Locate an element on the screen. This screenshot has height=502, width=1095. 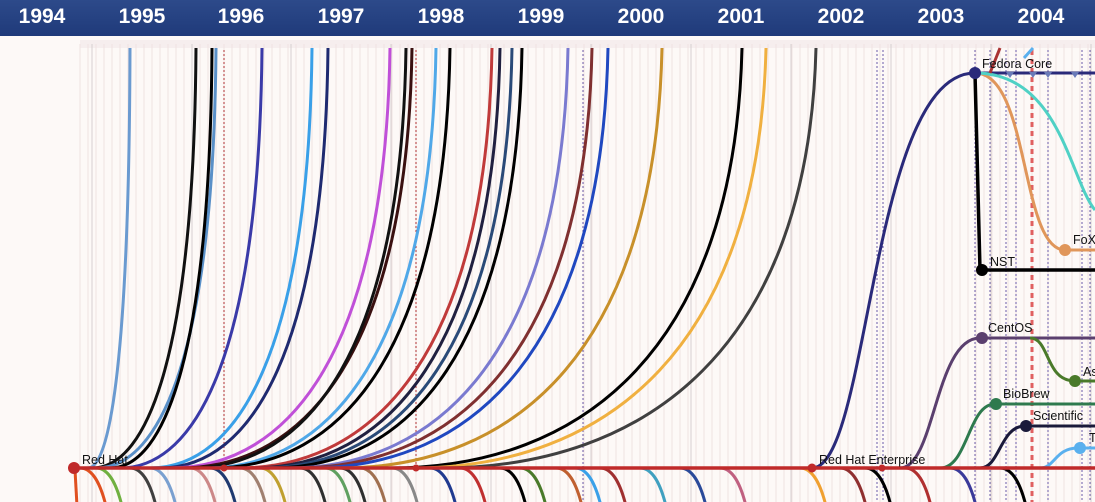
centos-branch is located at coordinates (997, 403).